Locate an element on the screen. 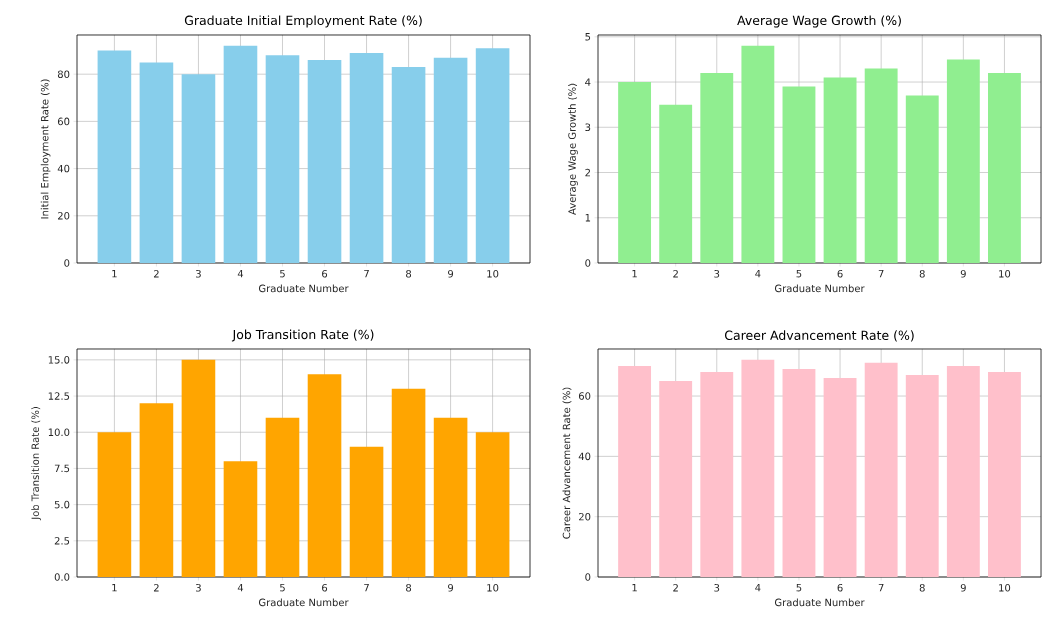 The width and height of the screenshot is (1043, 625). y-tick-label: 80 is located at coordinates (63, 74).